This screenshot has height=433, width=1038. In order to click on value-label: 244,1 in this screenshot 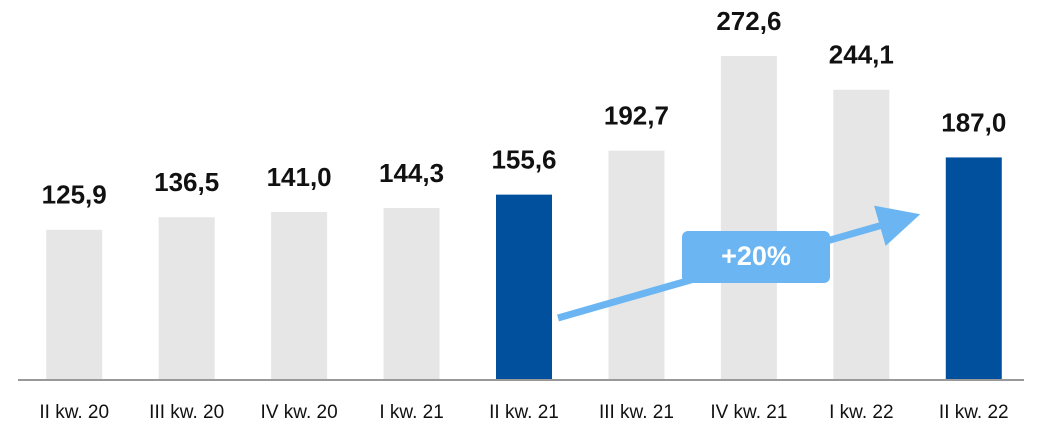, I will do `click(861, 55)`.